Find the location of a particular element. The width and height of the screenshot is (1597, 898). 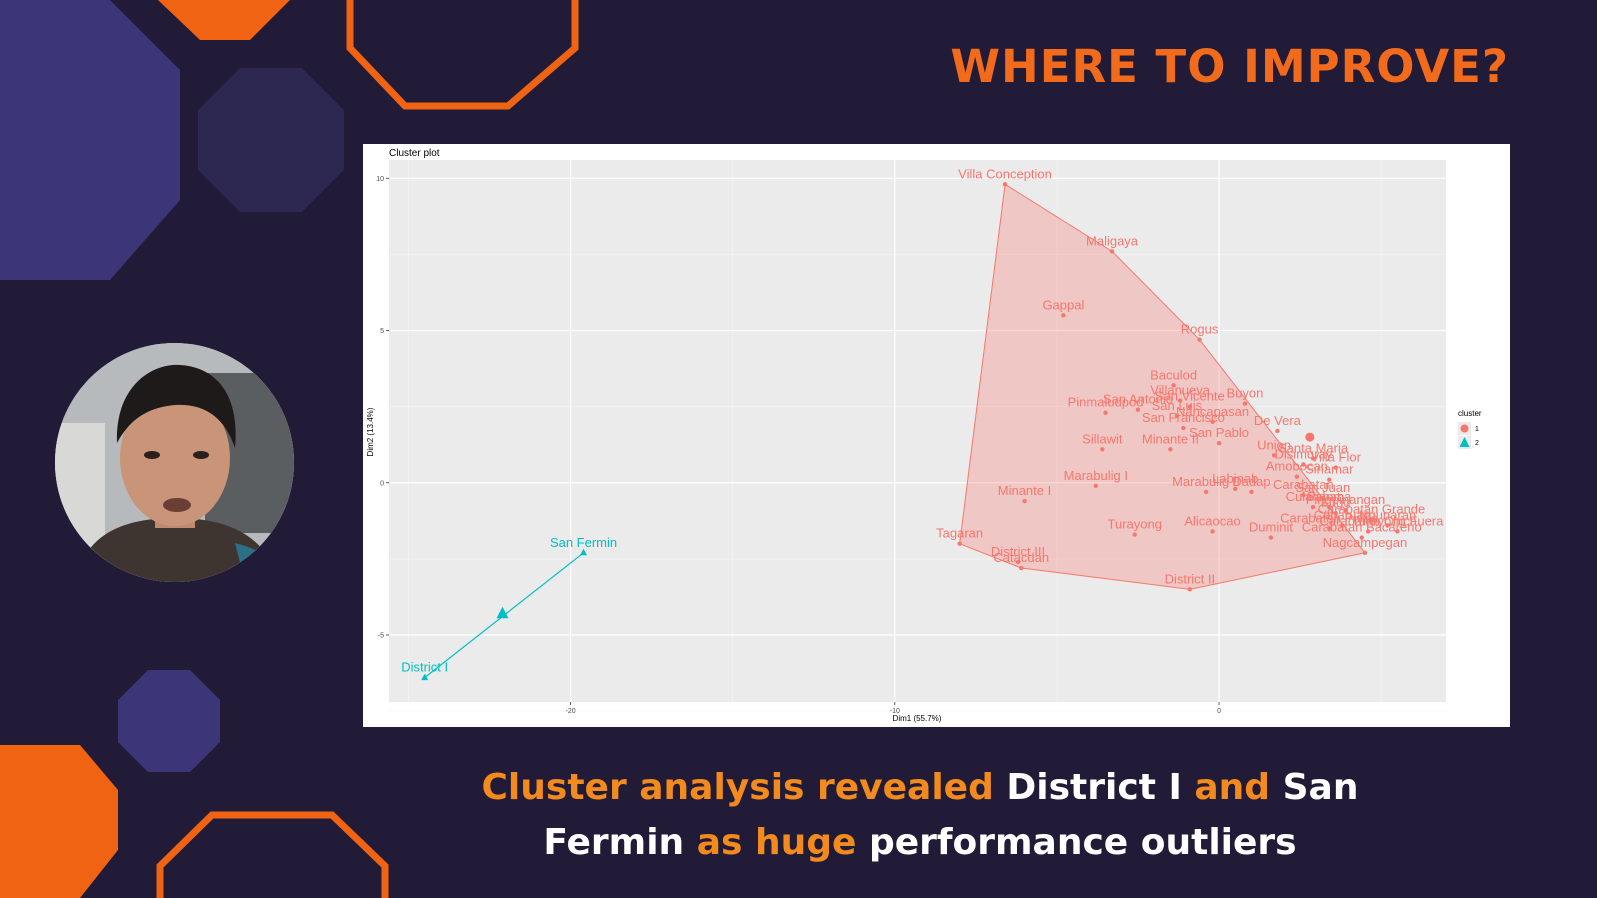

point-label: Culalabat is located at coordinates (1313, 496).